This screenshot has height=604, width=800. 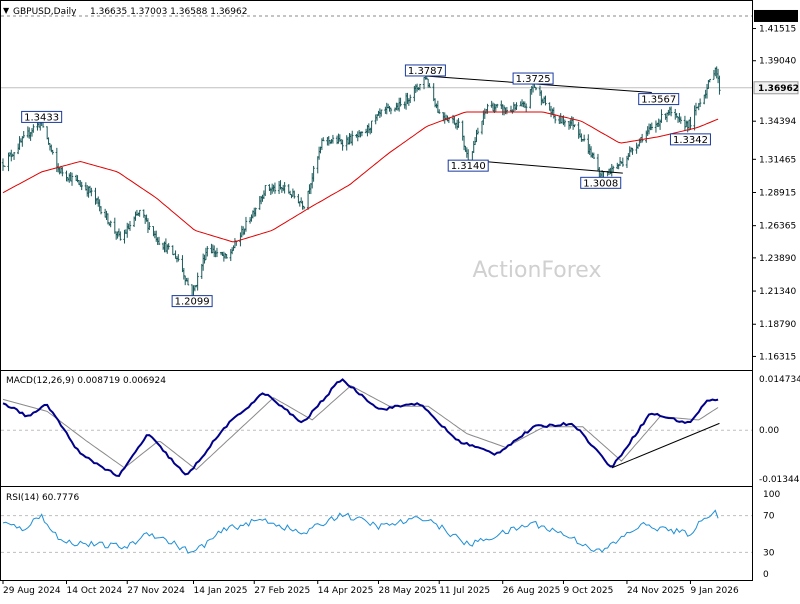 I want to click on price-label-text: 1.3140, so click(x=468, y=166).